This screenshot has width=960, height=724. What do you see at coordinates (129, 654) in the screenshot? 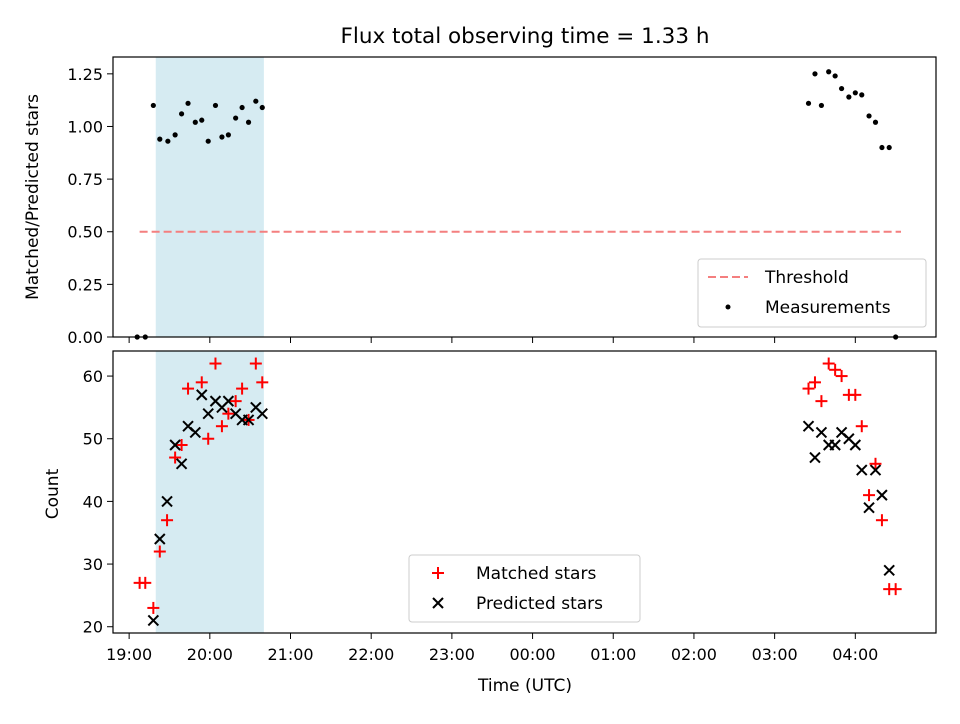
I see `x-tick-label: 19:00` at bounding box center [129, 654].